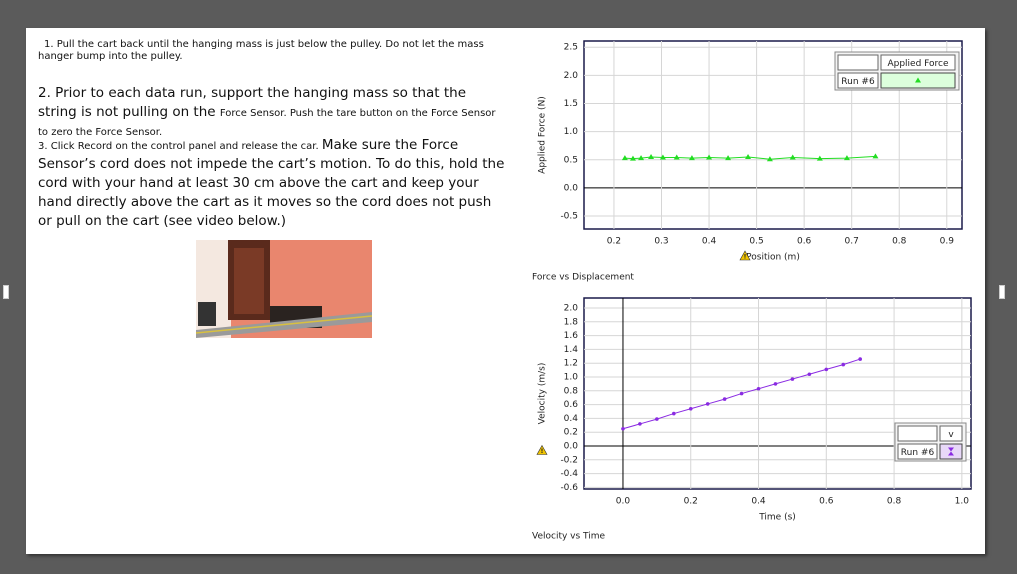 Image resolution: width=1017 pixels, height=574 pixels. I want to click on y-tick-label: -0.4, so click(569, 474).